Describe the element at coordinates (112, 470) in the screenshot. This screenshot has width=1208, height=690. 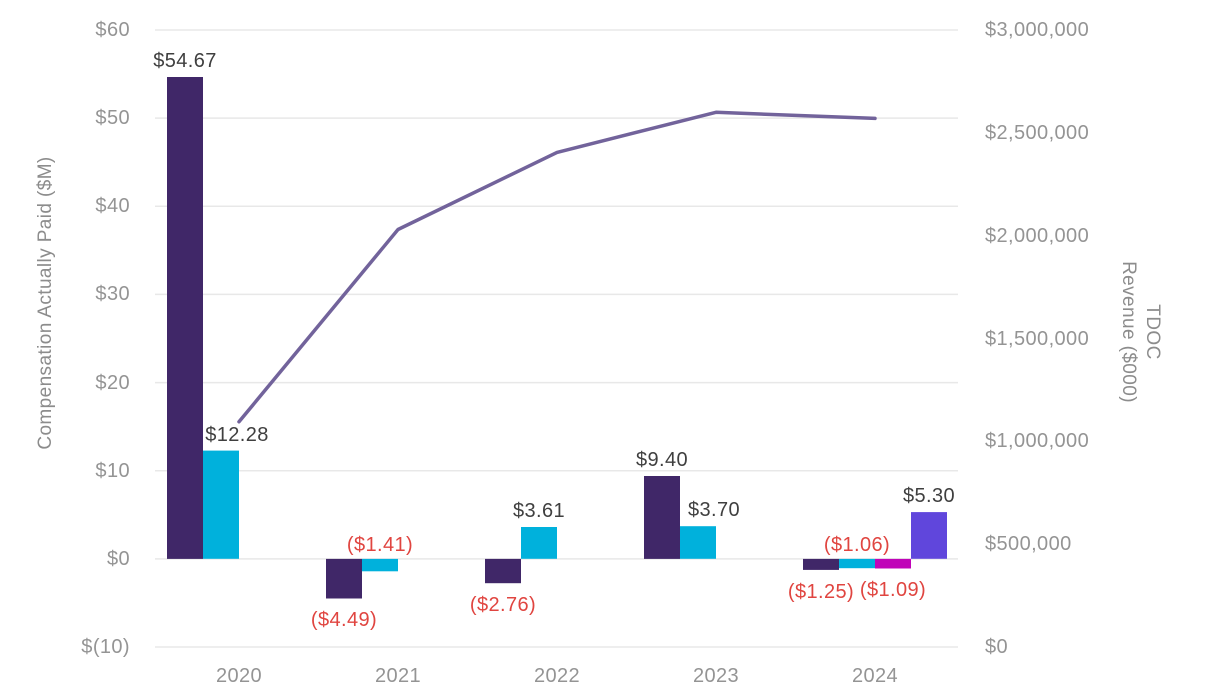
I see `left-axis-tick-label: $10` at that location.